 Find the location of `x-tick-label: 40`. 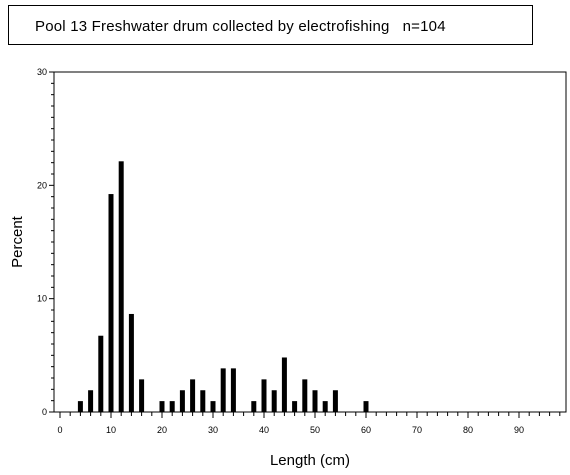

x-tick-label: 40 is located at coordinates (264, 430).